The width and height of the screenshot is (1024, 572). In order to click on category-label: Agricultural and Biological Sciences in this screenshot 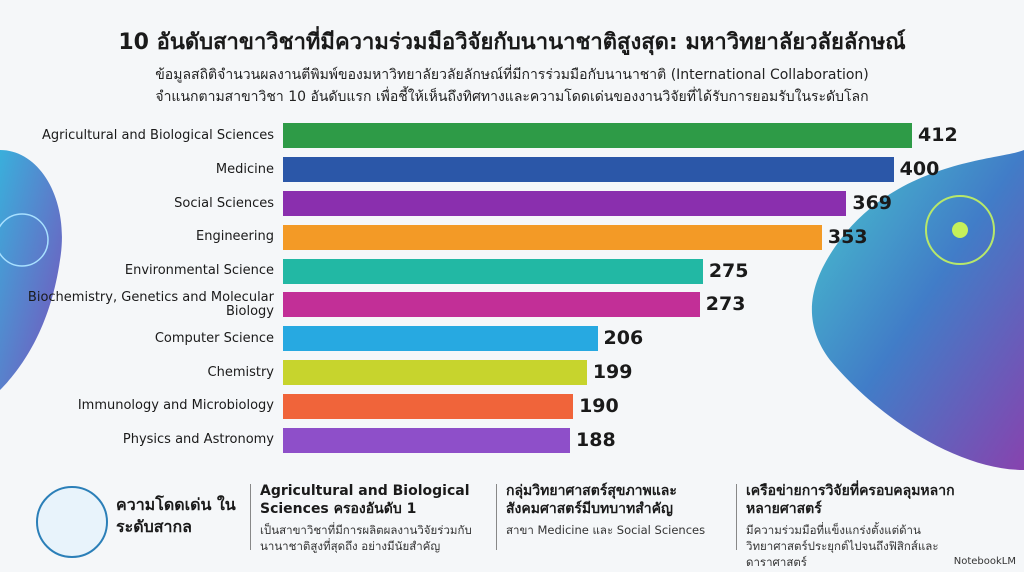, I will do `click(157, 135)`.